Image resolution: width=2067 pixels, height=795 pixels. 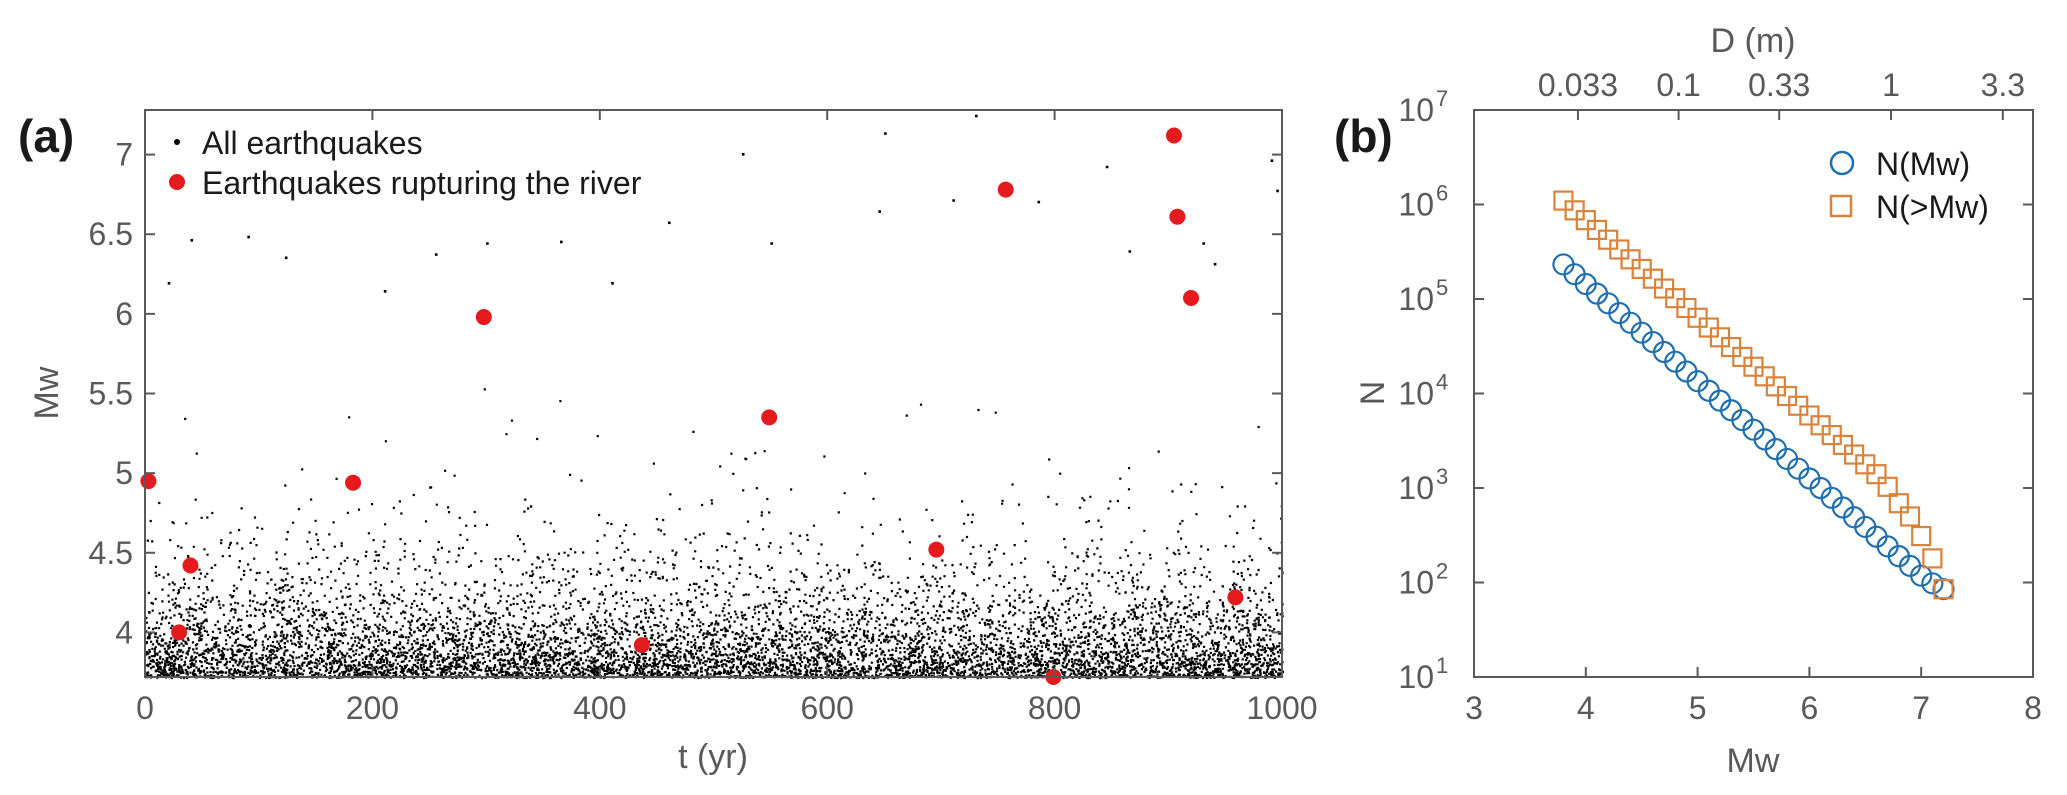 I want to click on x-tick-label: 1000, so click(x=1281, y=708).